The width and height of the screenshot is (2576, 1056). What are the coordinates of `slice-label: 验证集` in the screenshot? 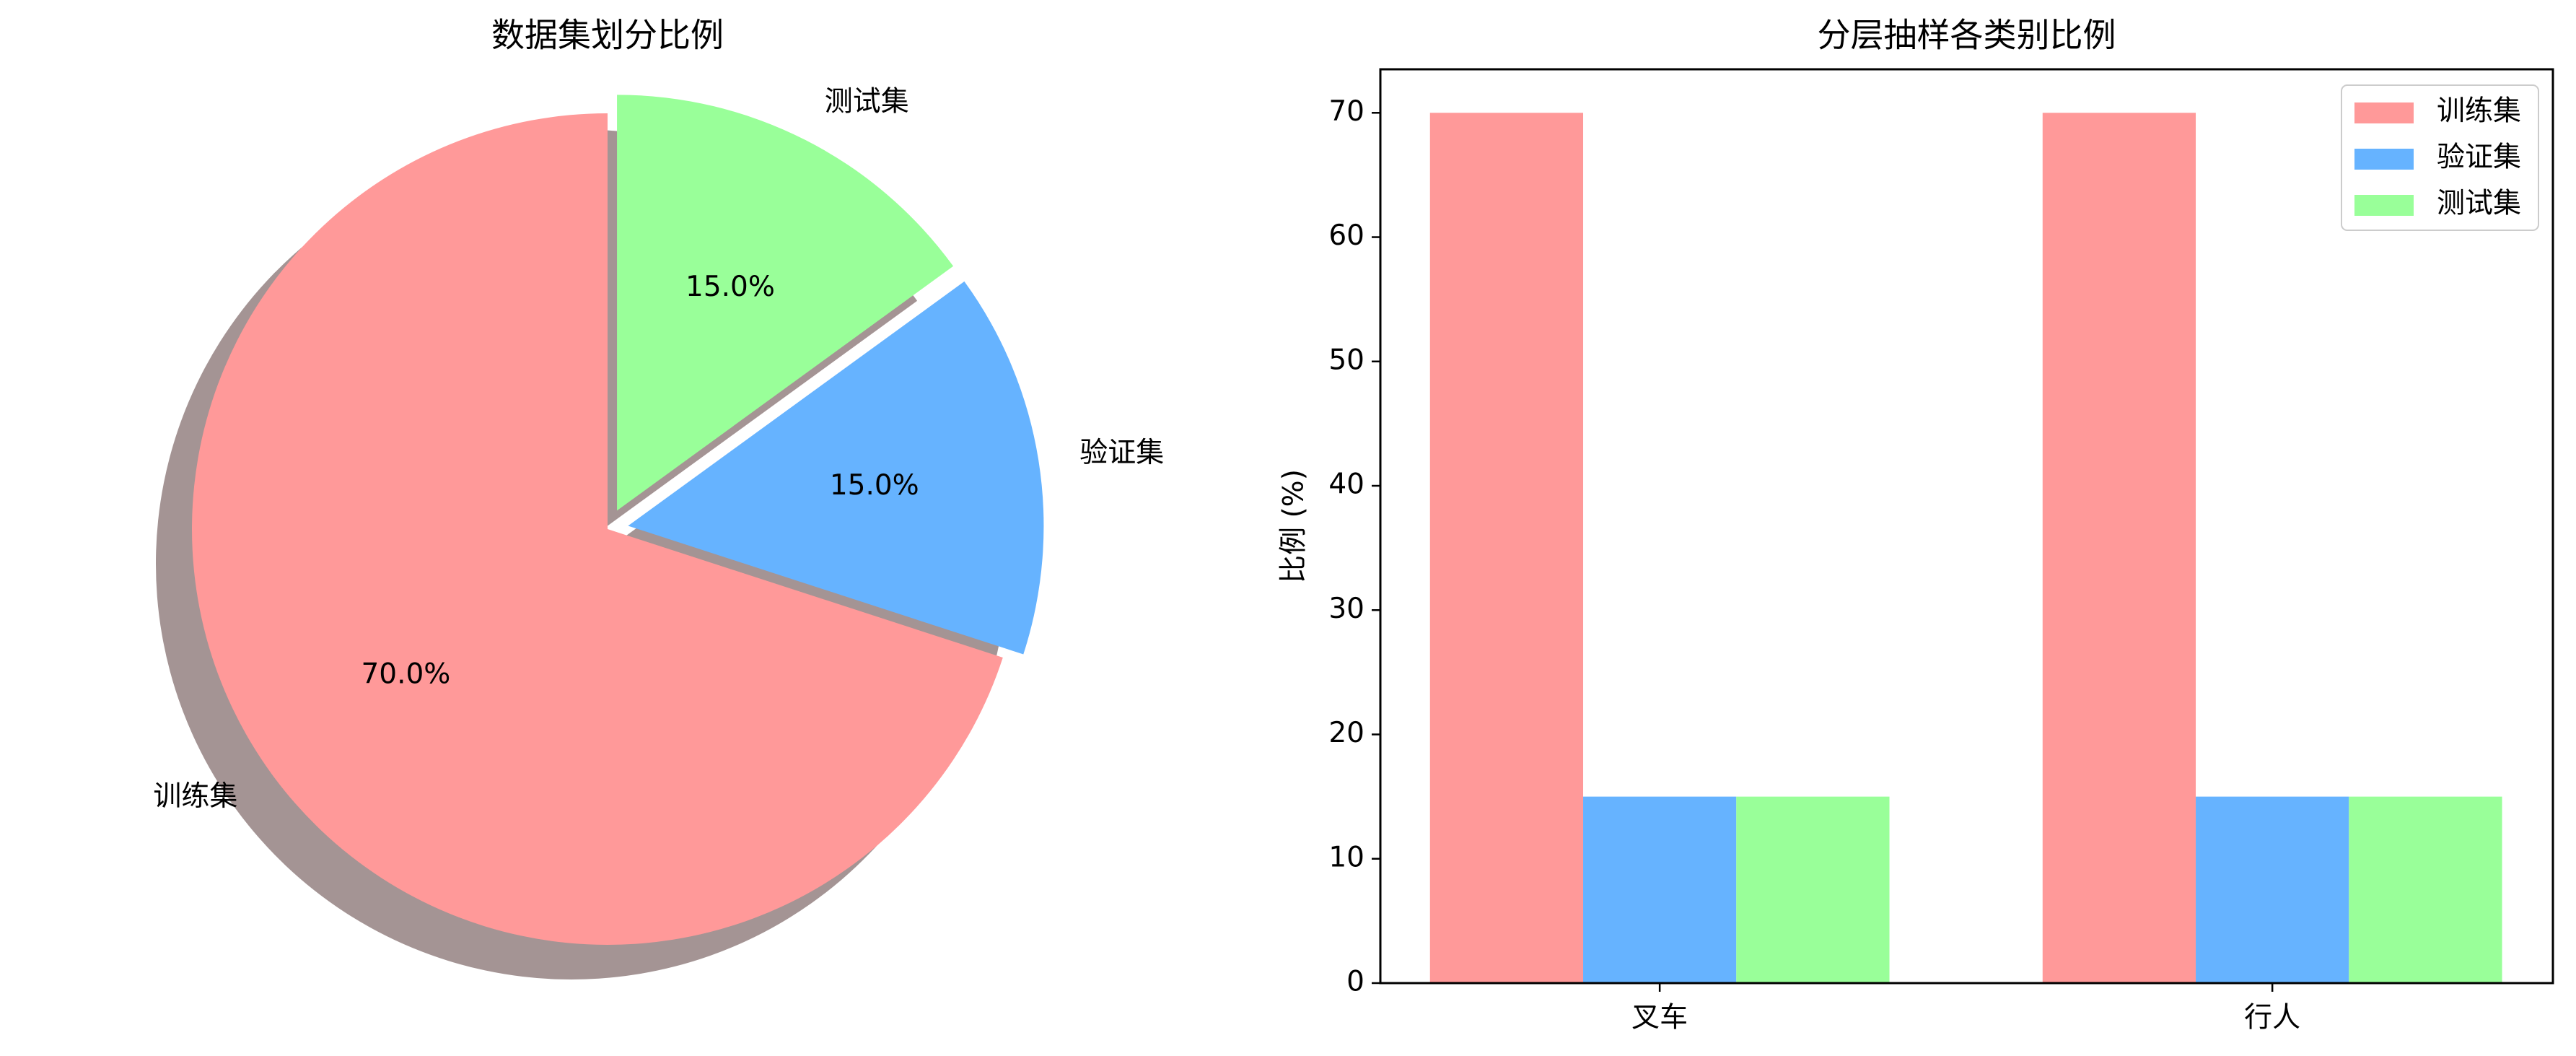 It's located at (1121, 453).